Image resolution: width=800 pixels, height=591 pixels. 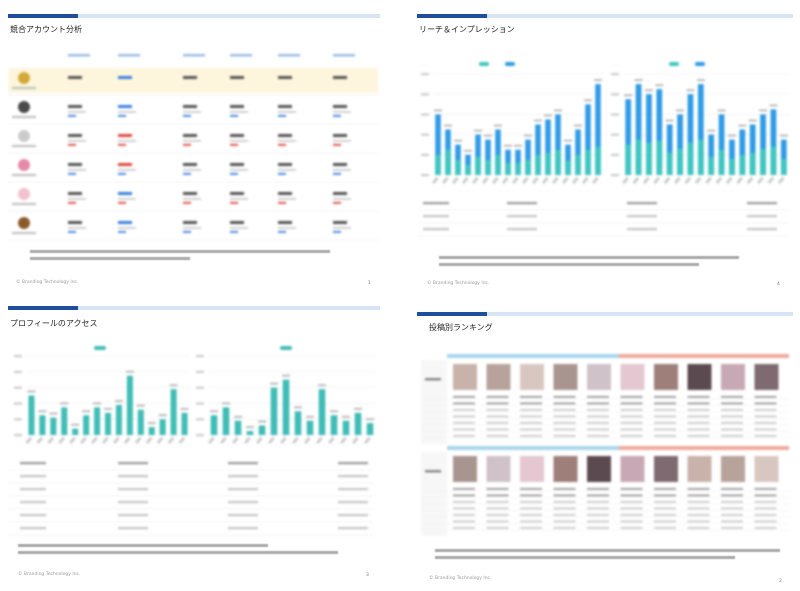 What do you see at coordinates (193, 147) in the screenshot?
I see `competitor-table` at bounding box center [193, 147].